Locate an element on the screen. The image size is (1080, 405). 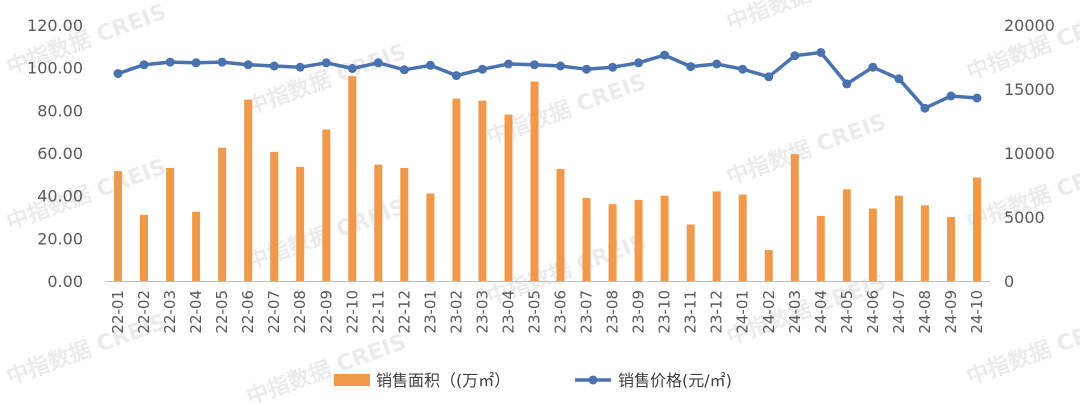
x-tick-label: 24-03 is located at coordinates (795, 312).